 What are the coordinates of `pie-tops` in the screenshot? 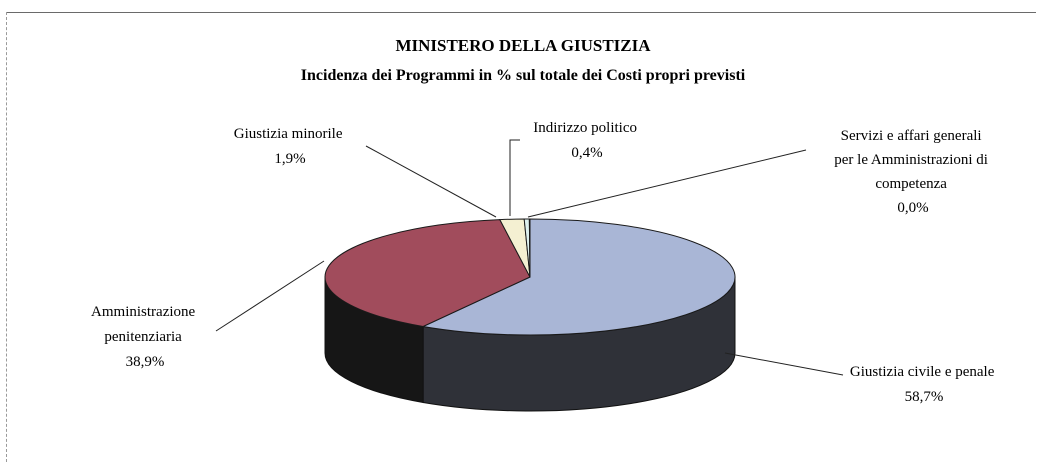 It's located at (530, 277).